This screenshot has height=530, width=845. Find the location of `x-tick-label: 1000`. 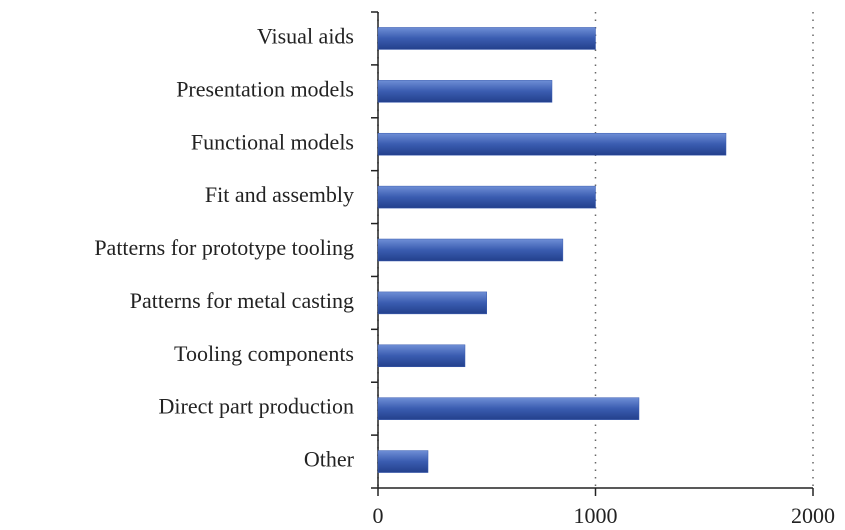

x-tick-label: 1000 is located at coordinates (596, 515).